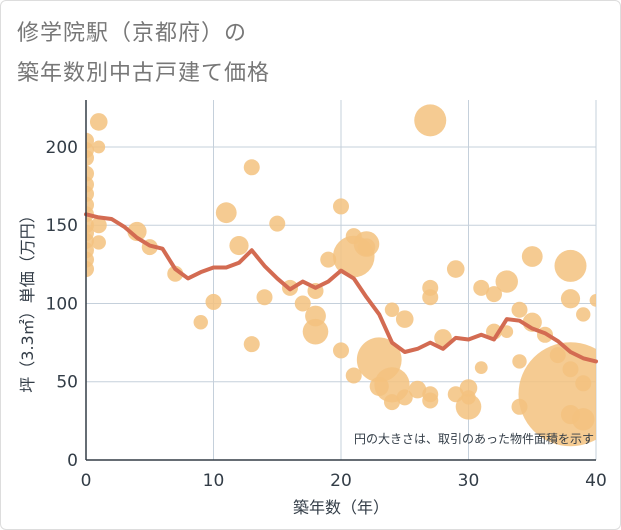  What do you see at coordinates (144, 73) in the screenshot?
I see `chart-title-line-2: 築年数別中古戸建て価格` at bounding box center [144, 73].